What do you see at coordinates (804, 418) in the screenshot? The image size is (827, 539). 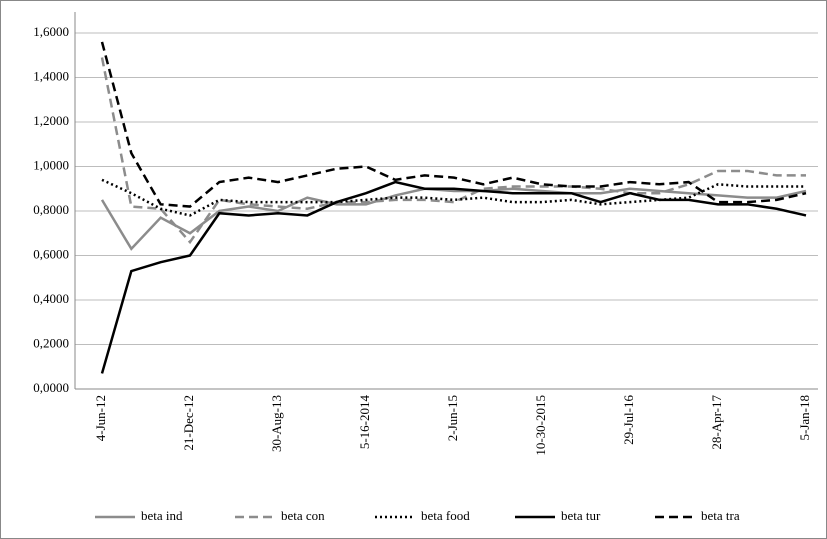 I see `x-tick-label: 5-Jan-18` at bounding box center [804, 418].